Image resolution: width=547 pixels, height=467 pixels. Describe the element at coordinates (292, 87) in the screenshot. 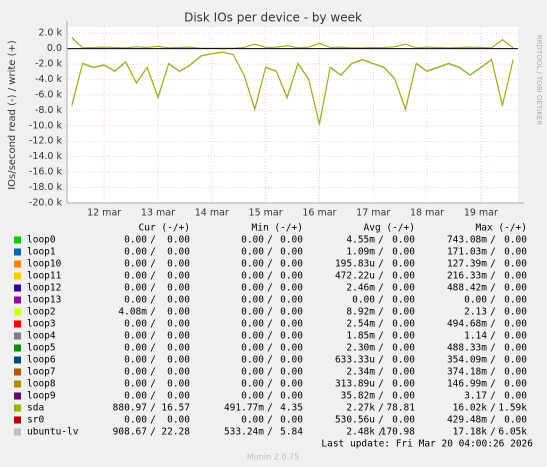

I see `series-line` at that location.